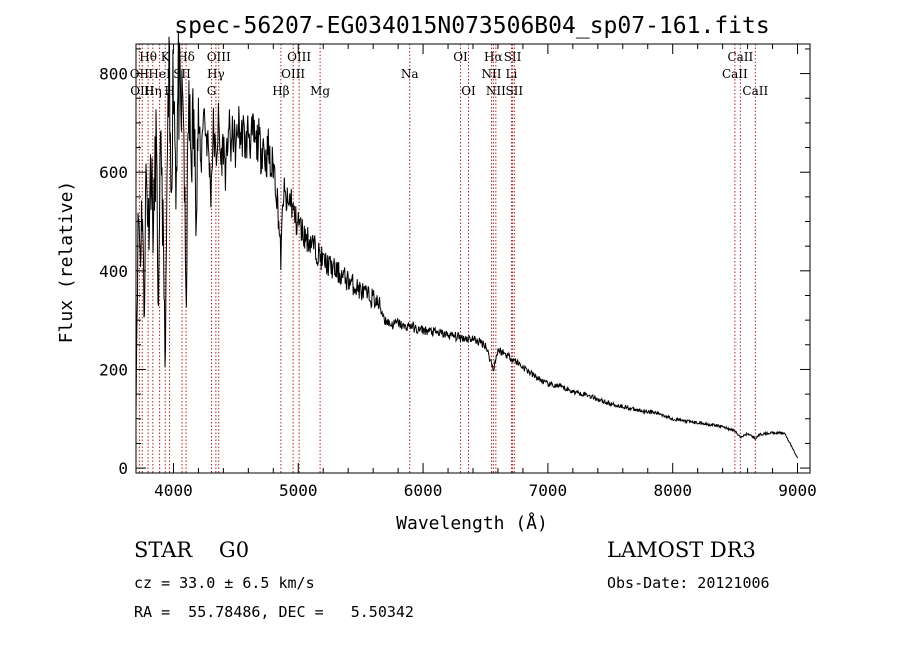 The image size is (900, 649). Describe the element at coordinates (460, 57) in the screenshot. I see `marker-label-17: OI` at that location.